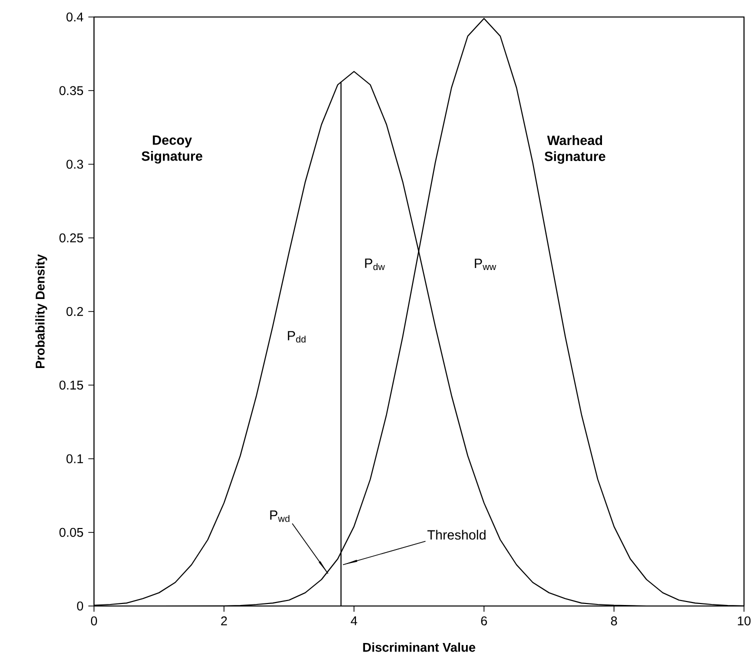  Describe the element at coordinates (354, 621) in the screenshot. I see `x-tick-label: 4` at that location.